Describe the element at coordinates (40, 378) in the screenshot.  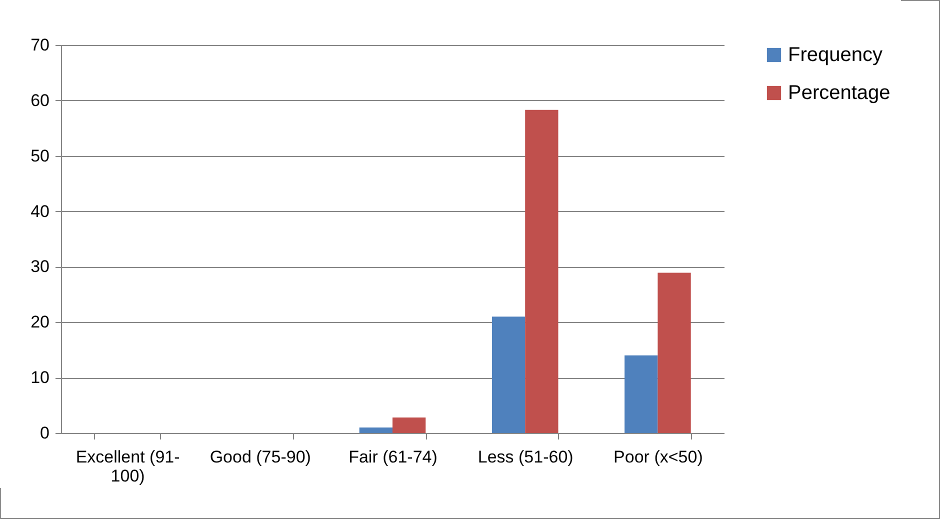
I see `y-tick-label: 10` at that location.